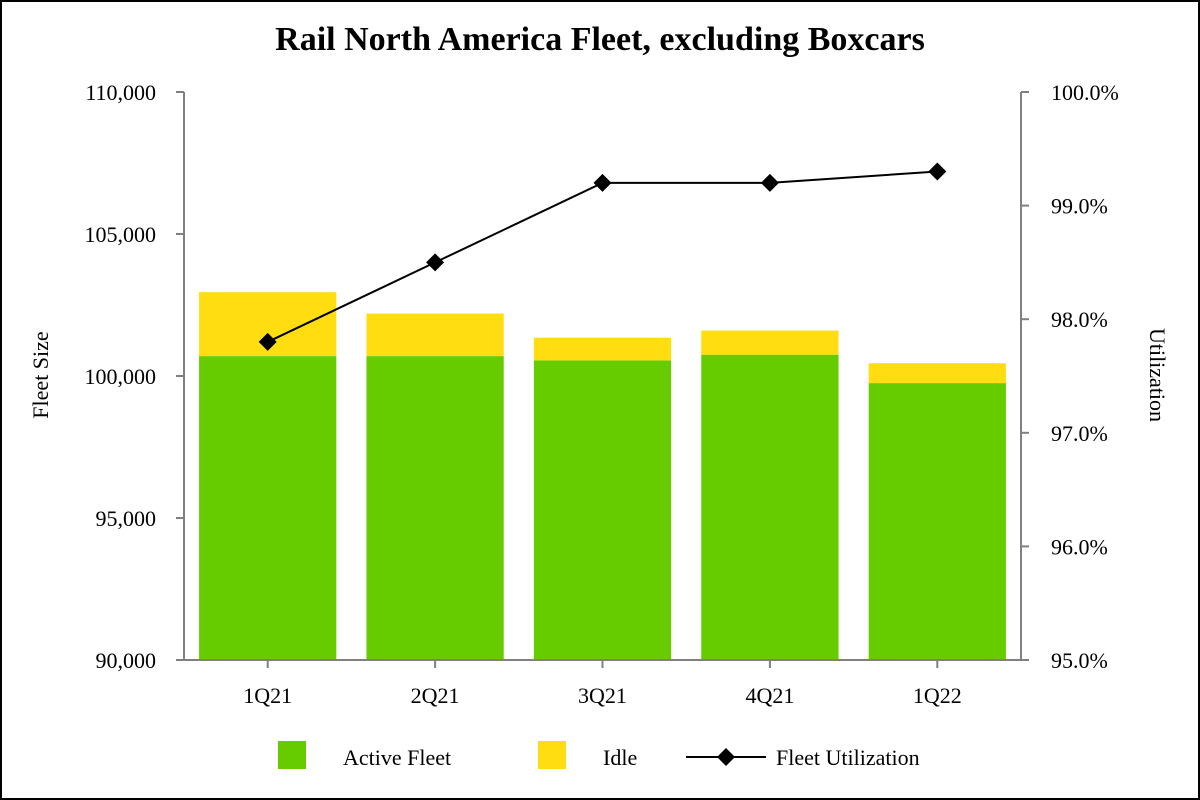 The height and width of the screenshot is (800, 1200). What do you see at coordinates (770, 342) in the screenshot?
I see `bar-idle-4q21` at bounding box center [770, 342].